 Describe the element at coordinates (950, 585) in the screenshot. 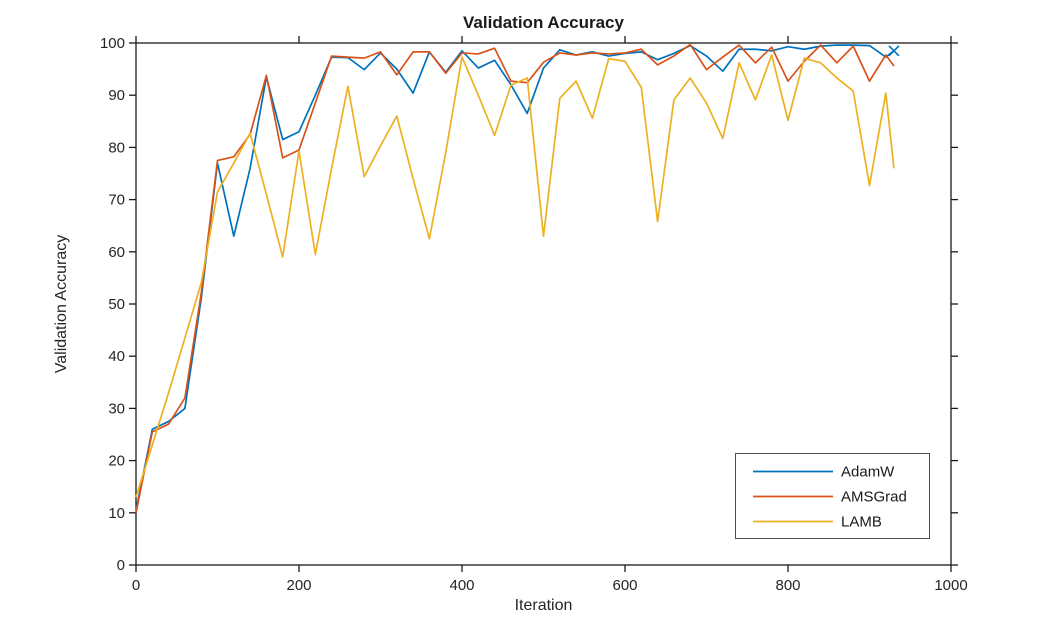

I see `x-tick-label: 1000` at that location.